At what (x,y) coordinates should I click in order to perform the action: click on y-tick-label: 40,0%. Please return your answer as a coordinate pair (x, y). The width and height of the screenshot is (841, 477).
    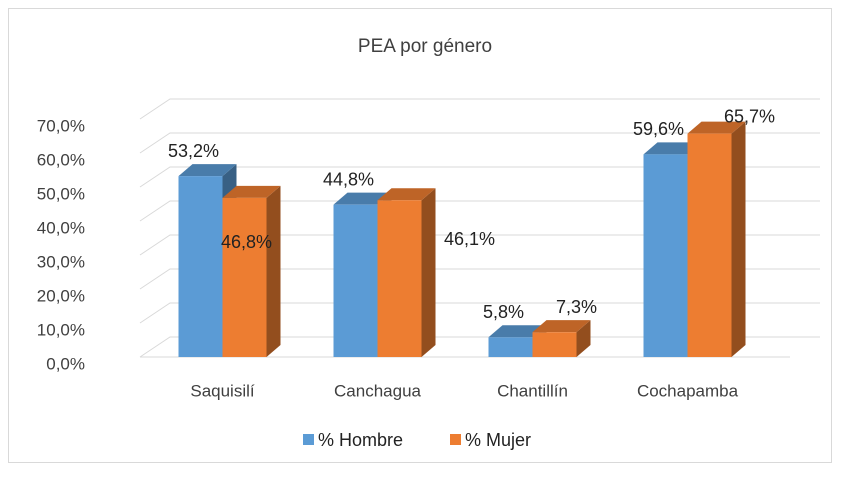
    Looking at the image, I should click on (61, 227).